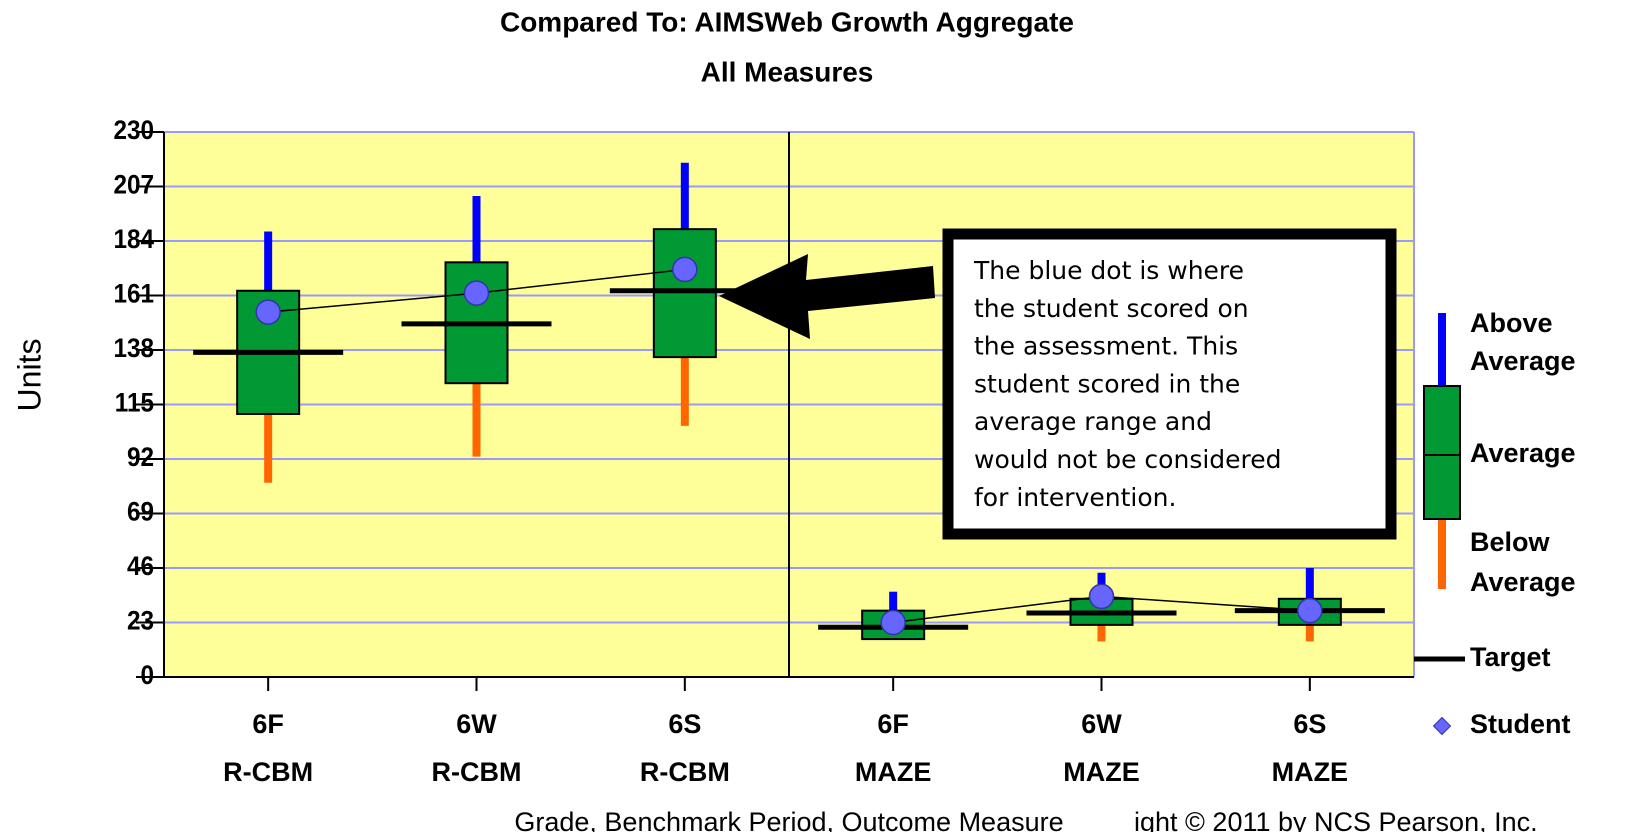 This screenshot has height=832, width=1630. What do you see at coordinates (147, 675) in the screenshot?
I see `y-tick-label: 0` at bounding box center [147, 675].